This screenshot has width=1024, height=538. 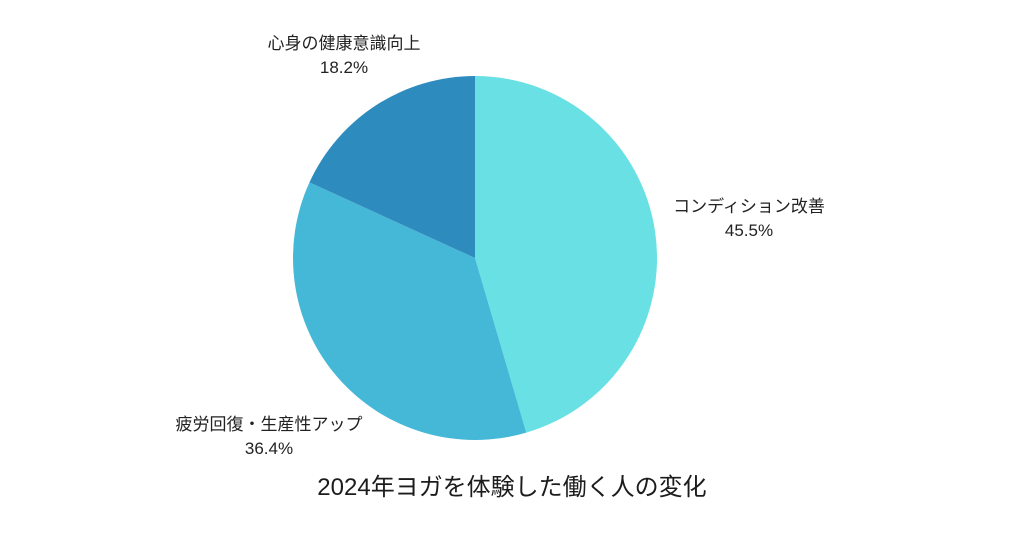 I want to click on slice-label-fatigue-pct: 36.4%, so click(x=269, y=448).